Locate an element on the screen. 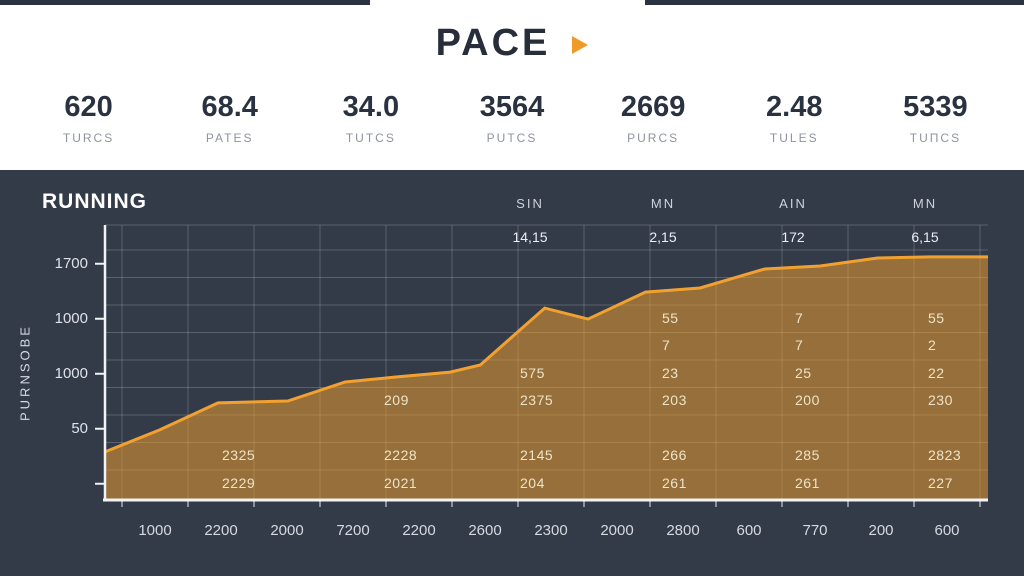 This screenshot has height=576, width=1024. stat-label: TUΠCS is located at coordinates (935, 137).